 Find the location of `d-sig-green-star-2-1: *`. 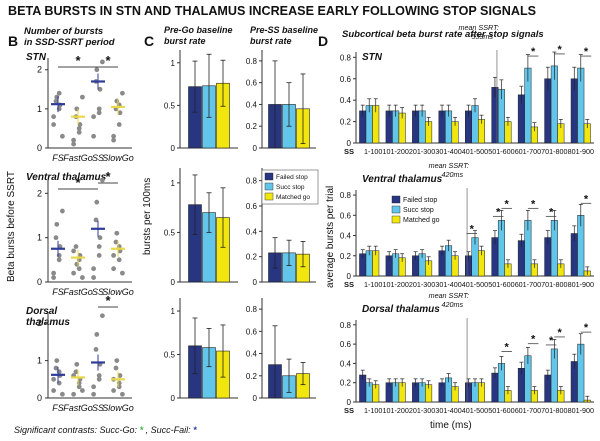

d-sig-green-star-2-1: * is located at coordinates (533, 340).